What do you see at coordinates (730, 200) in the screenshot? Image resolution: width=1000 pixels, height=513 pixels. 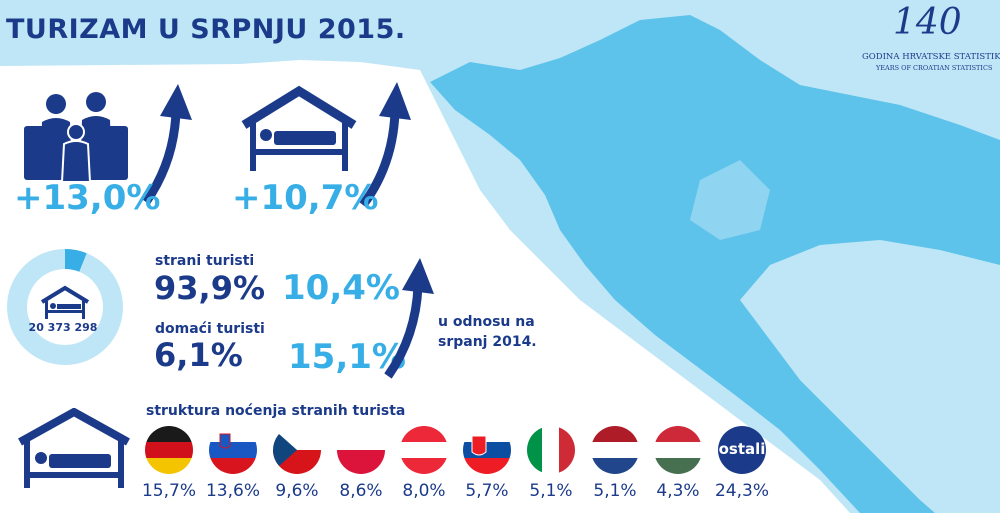 I see `inland-water` at bounding box center [730, 200].